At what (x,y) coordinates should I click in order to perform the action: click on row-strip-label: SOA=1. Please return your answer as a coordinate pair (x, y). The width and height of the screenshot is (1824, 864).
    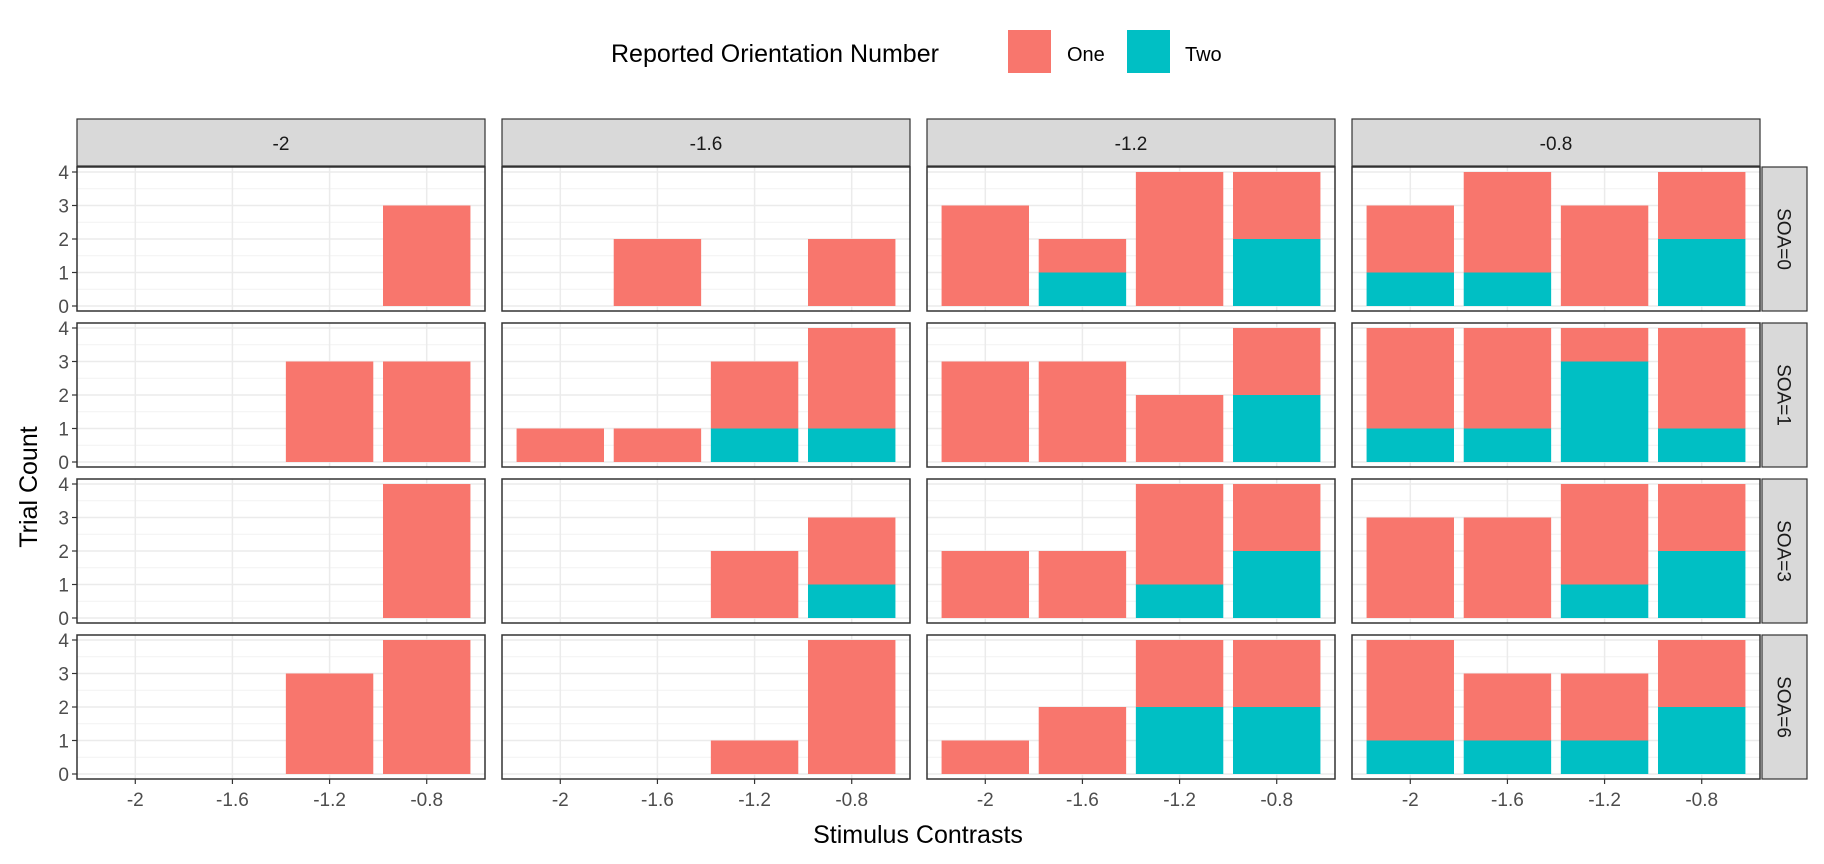
    Looking at the image, I should click on (1783, 395).